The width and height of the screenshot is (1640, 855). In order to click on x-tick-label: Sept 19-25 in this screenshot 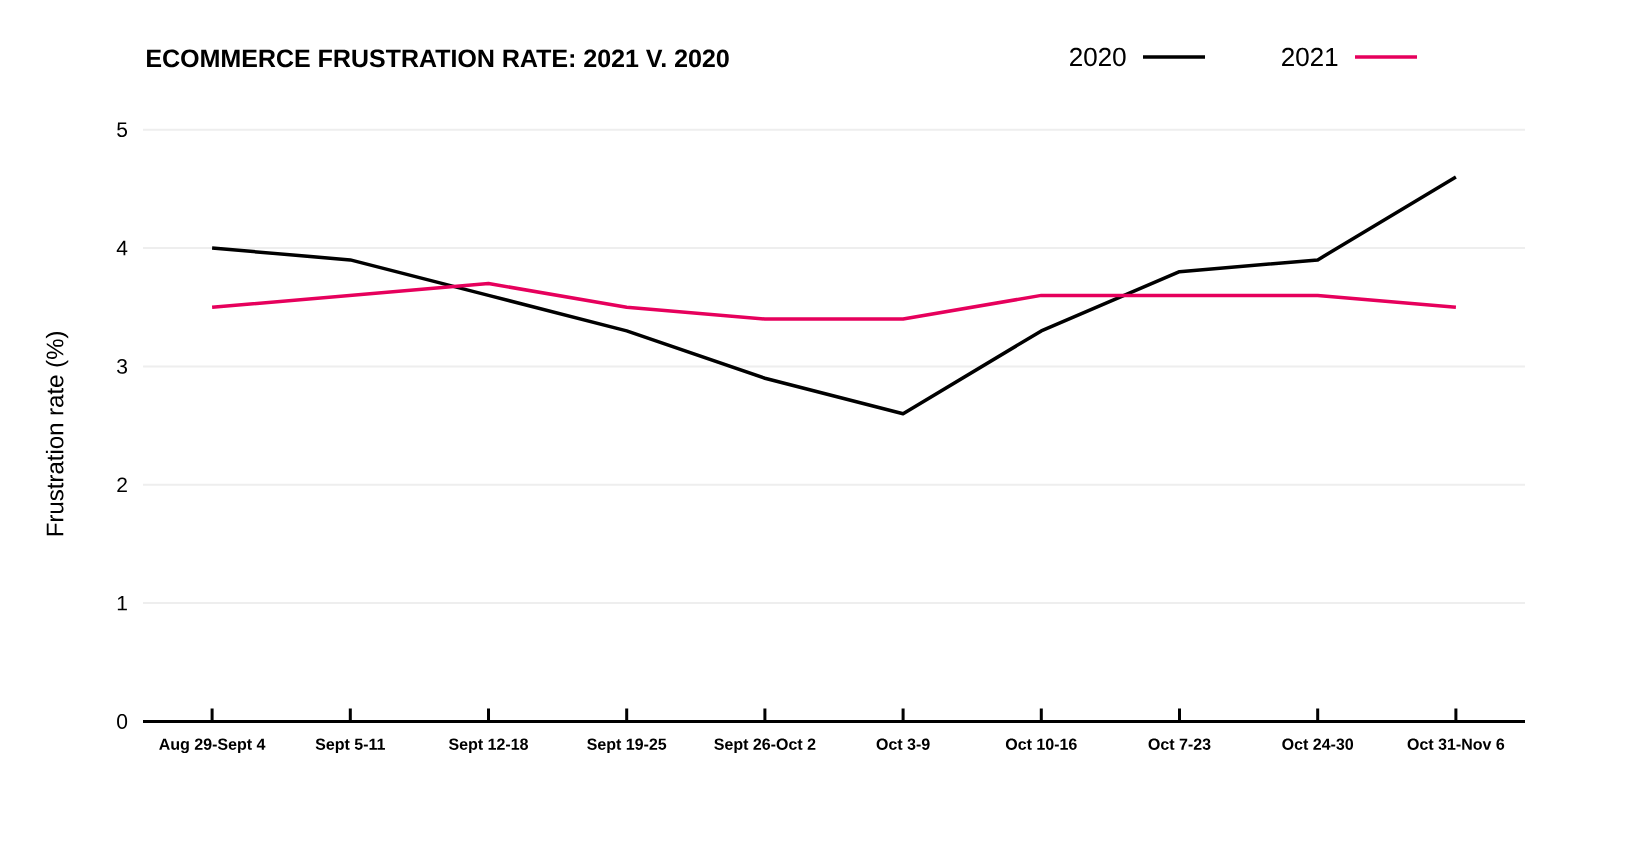, I will do `click(627, 746)`.